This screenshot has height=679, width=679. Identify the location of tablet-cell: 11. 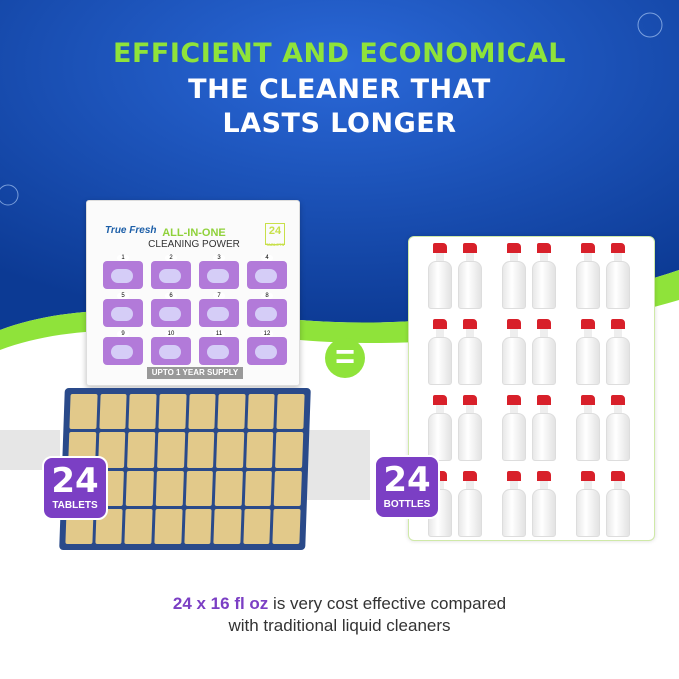
(219, 348).